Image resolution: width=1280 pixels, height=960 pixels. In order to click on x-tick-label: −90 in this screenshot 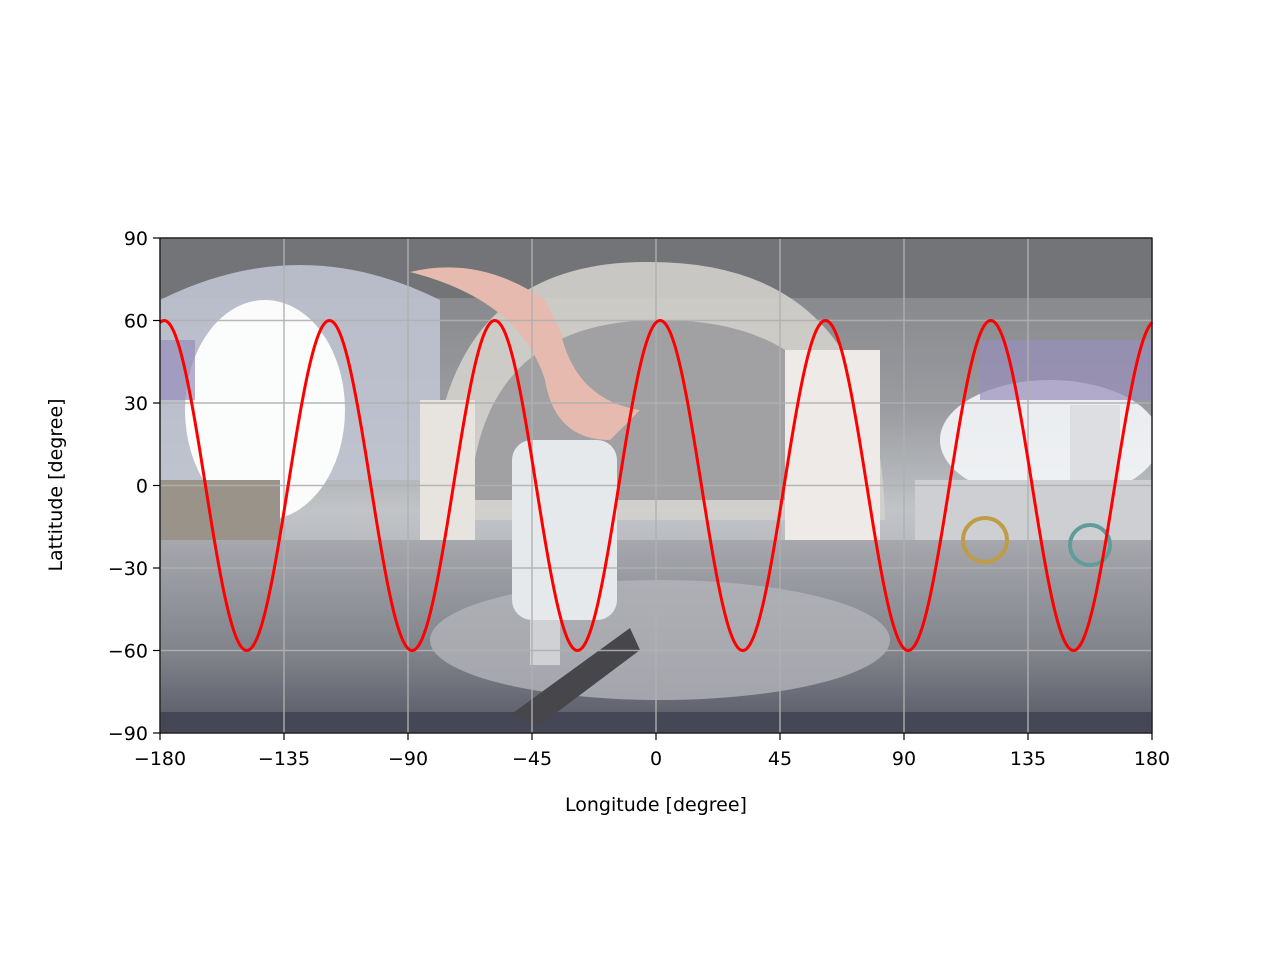, I will do `click(408, 759)`.